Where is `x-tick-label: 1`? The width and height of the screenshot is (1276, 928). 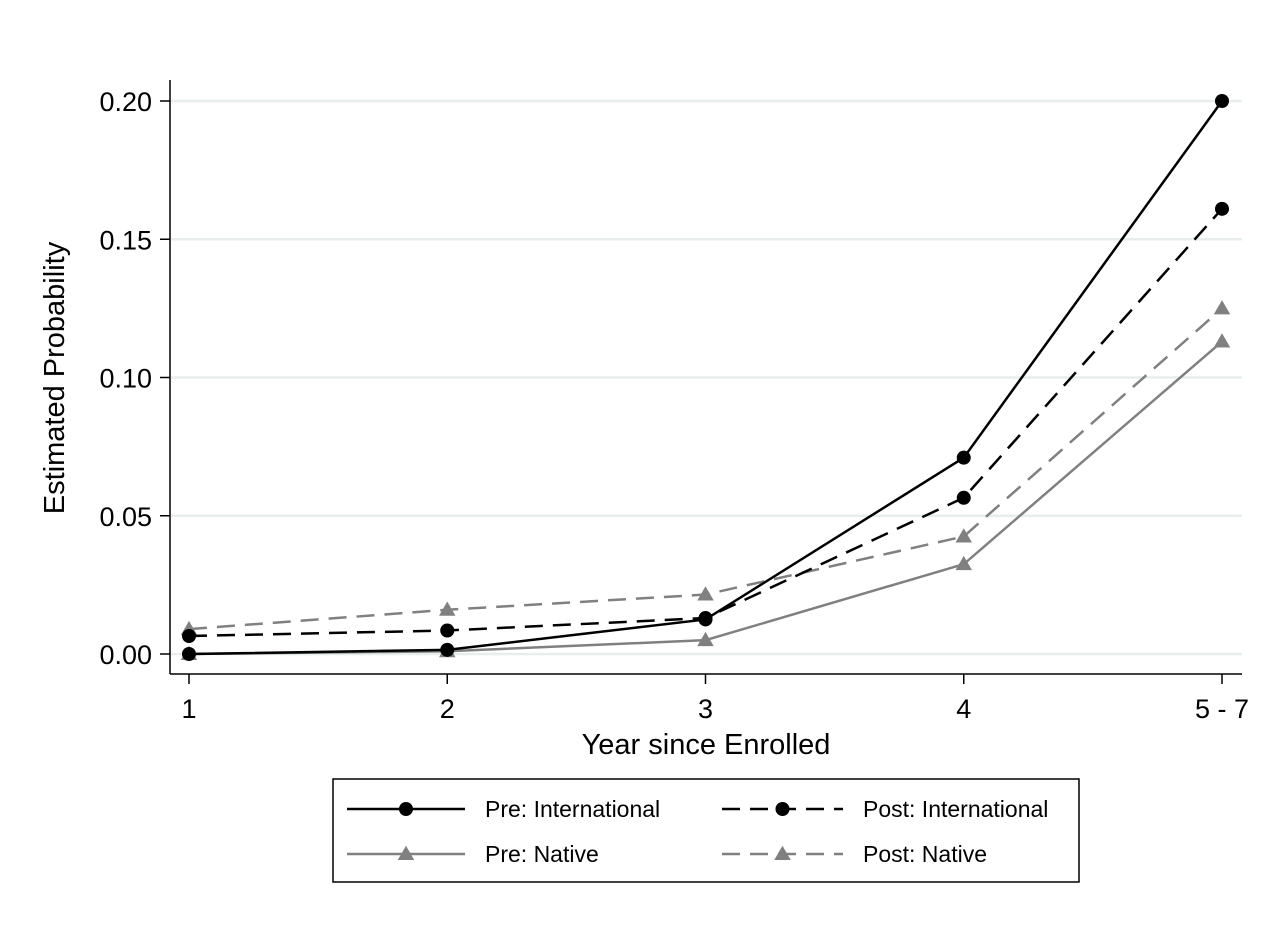
x-tick-label: 1 is located at coordinates (188, 709).